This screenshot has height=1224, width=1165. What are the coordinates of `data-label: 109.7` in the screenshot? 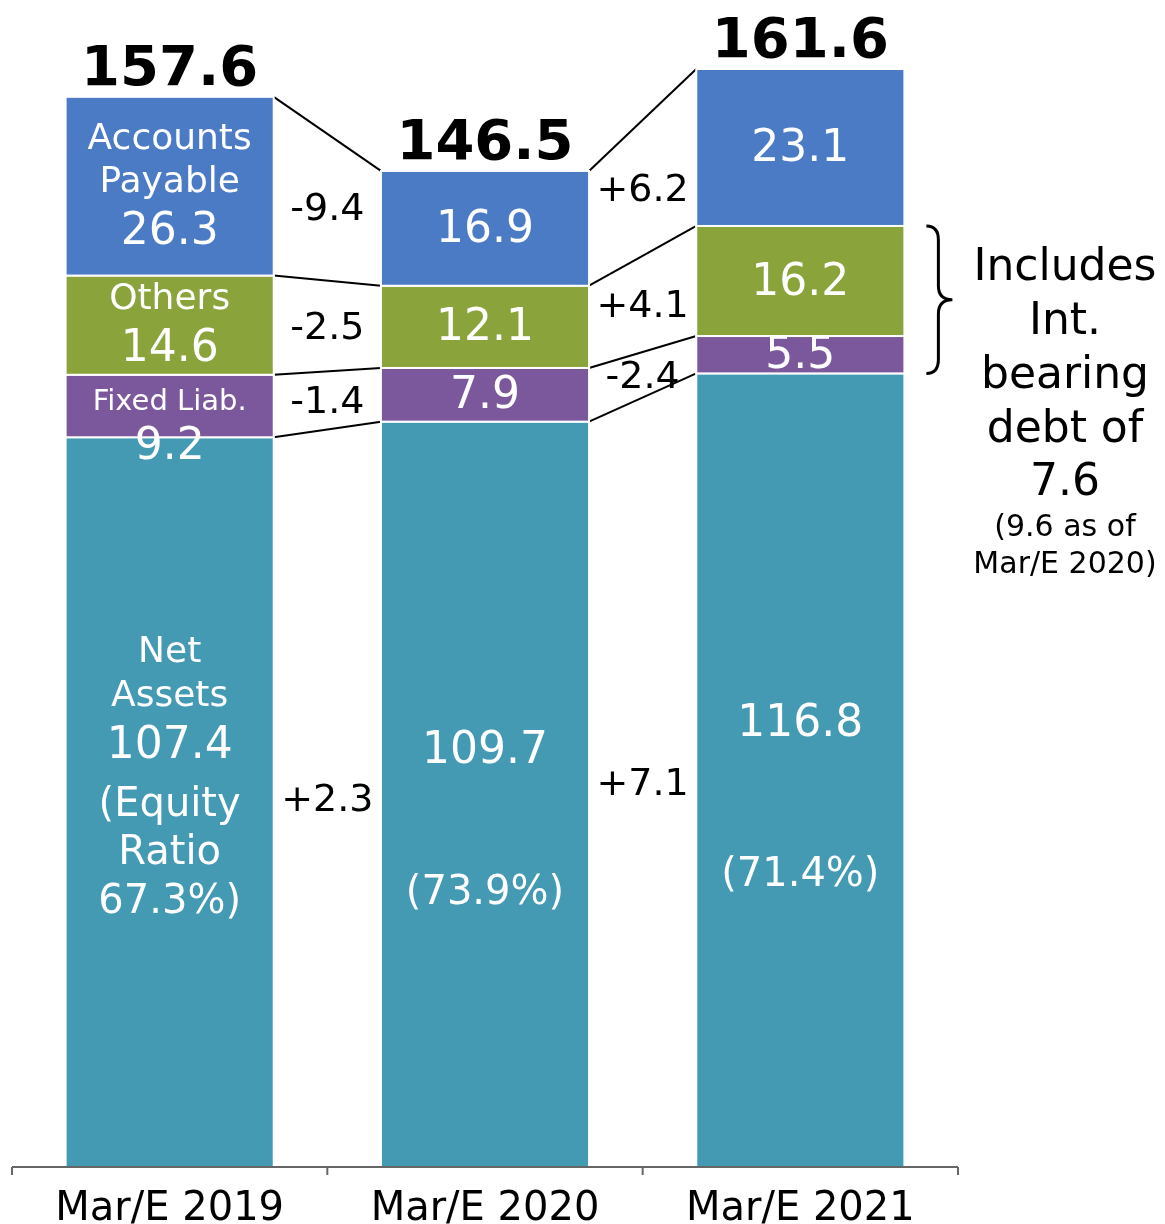 It's located at (485, 748).